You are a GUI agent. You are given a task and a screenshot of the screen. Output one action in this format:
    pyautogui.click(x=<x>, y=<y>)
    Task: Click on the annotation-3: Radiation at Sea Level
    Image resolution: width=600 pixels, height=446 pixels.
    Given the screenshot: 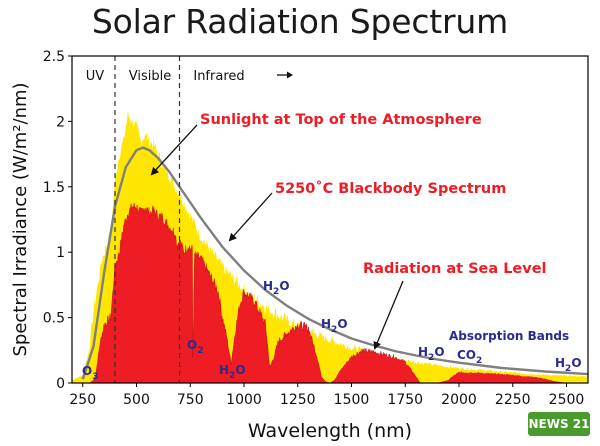 What is the action you would take?
    pyautogui.click(x=455, y=269)
    